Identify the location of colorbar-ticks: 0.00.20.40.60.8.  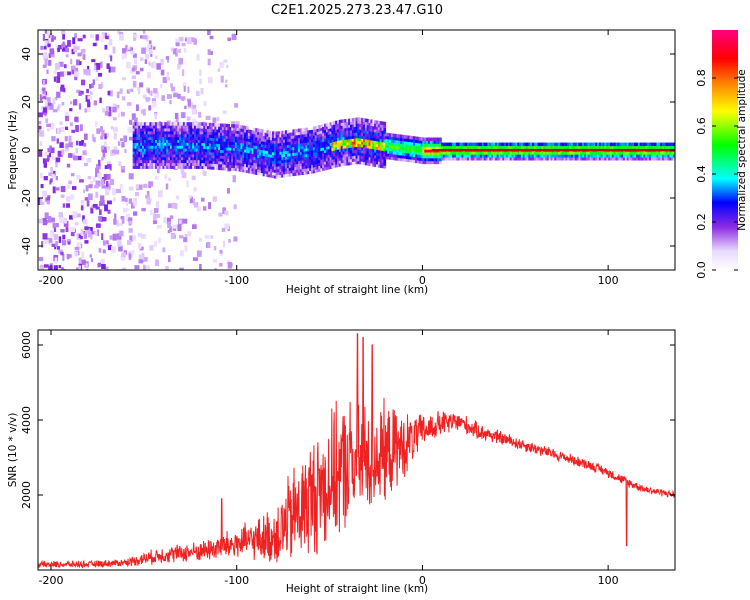
(716, 174).